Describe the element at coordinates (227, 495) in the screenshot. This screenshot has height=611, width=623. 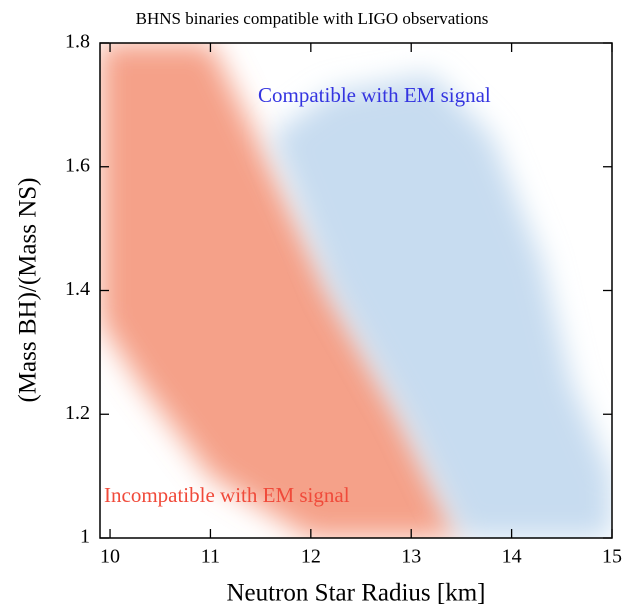
I see `region-label: Incompatible with EM signal` at that location.